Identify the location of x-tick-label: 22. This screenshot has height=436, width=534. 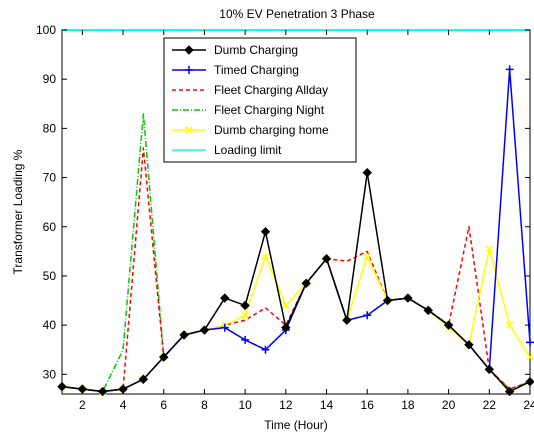
(490, 405).